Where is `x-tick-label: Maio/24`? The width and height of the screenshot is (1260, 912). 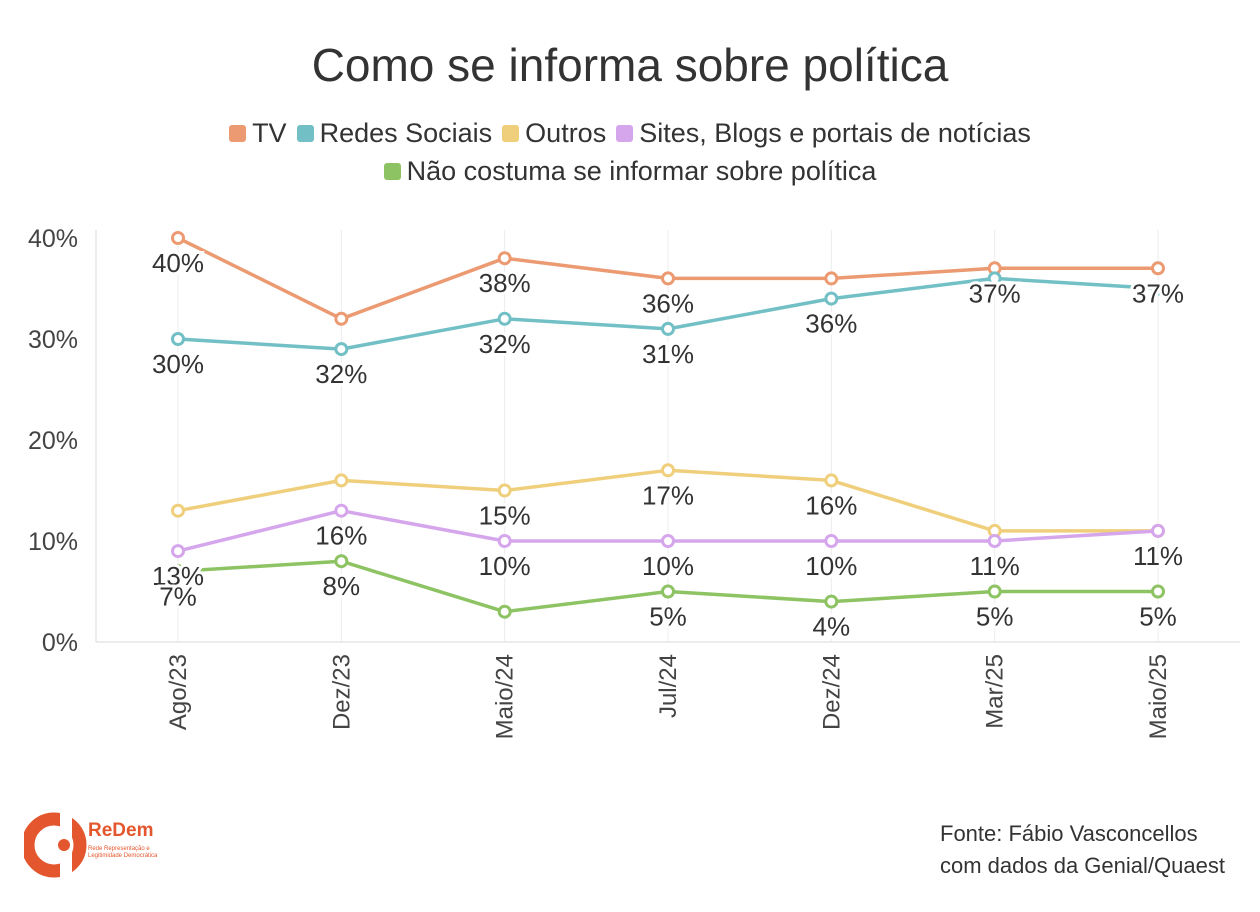
x-tick-label: Maio/24 is located at coordinates (505, 696).